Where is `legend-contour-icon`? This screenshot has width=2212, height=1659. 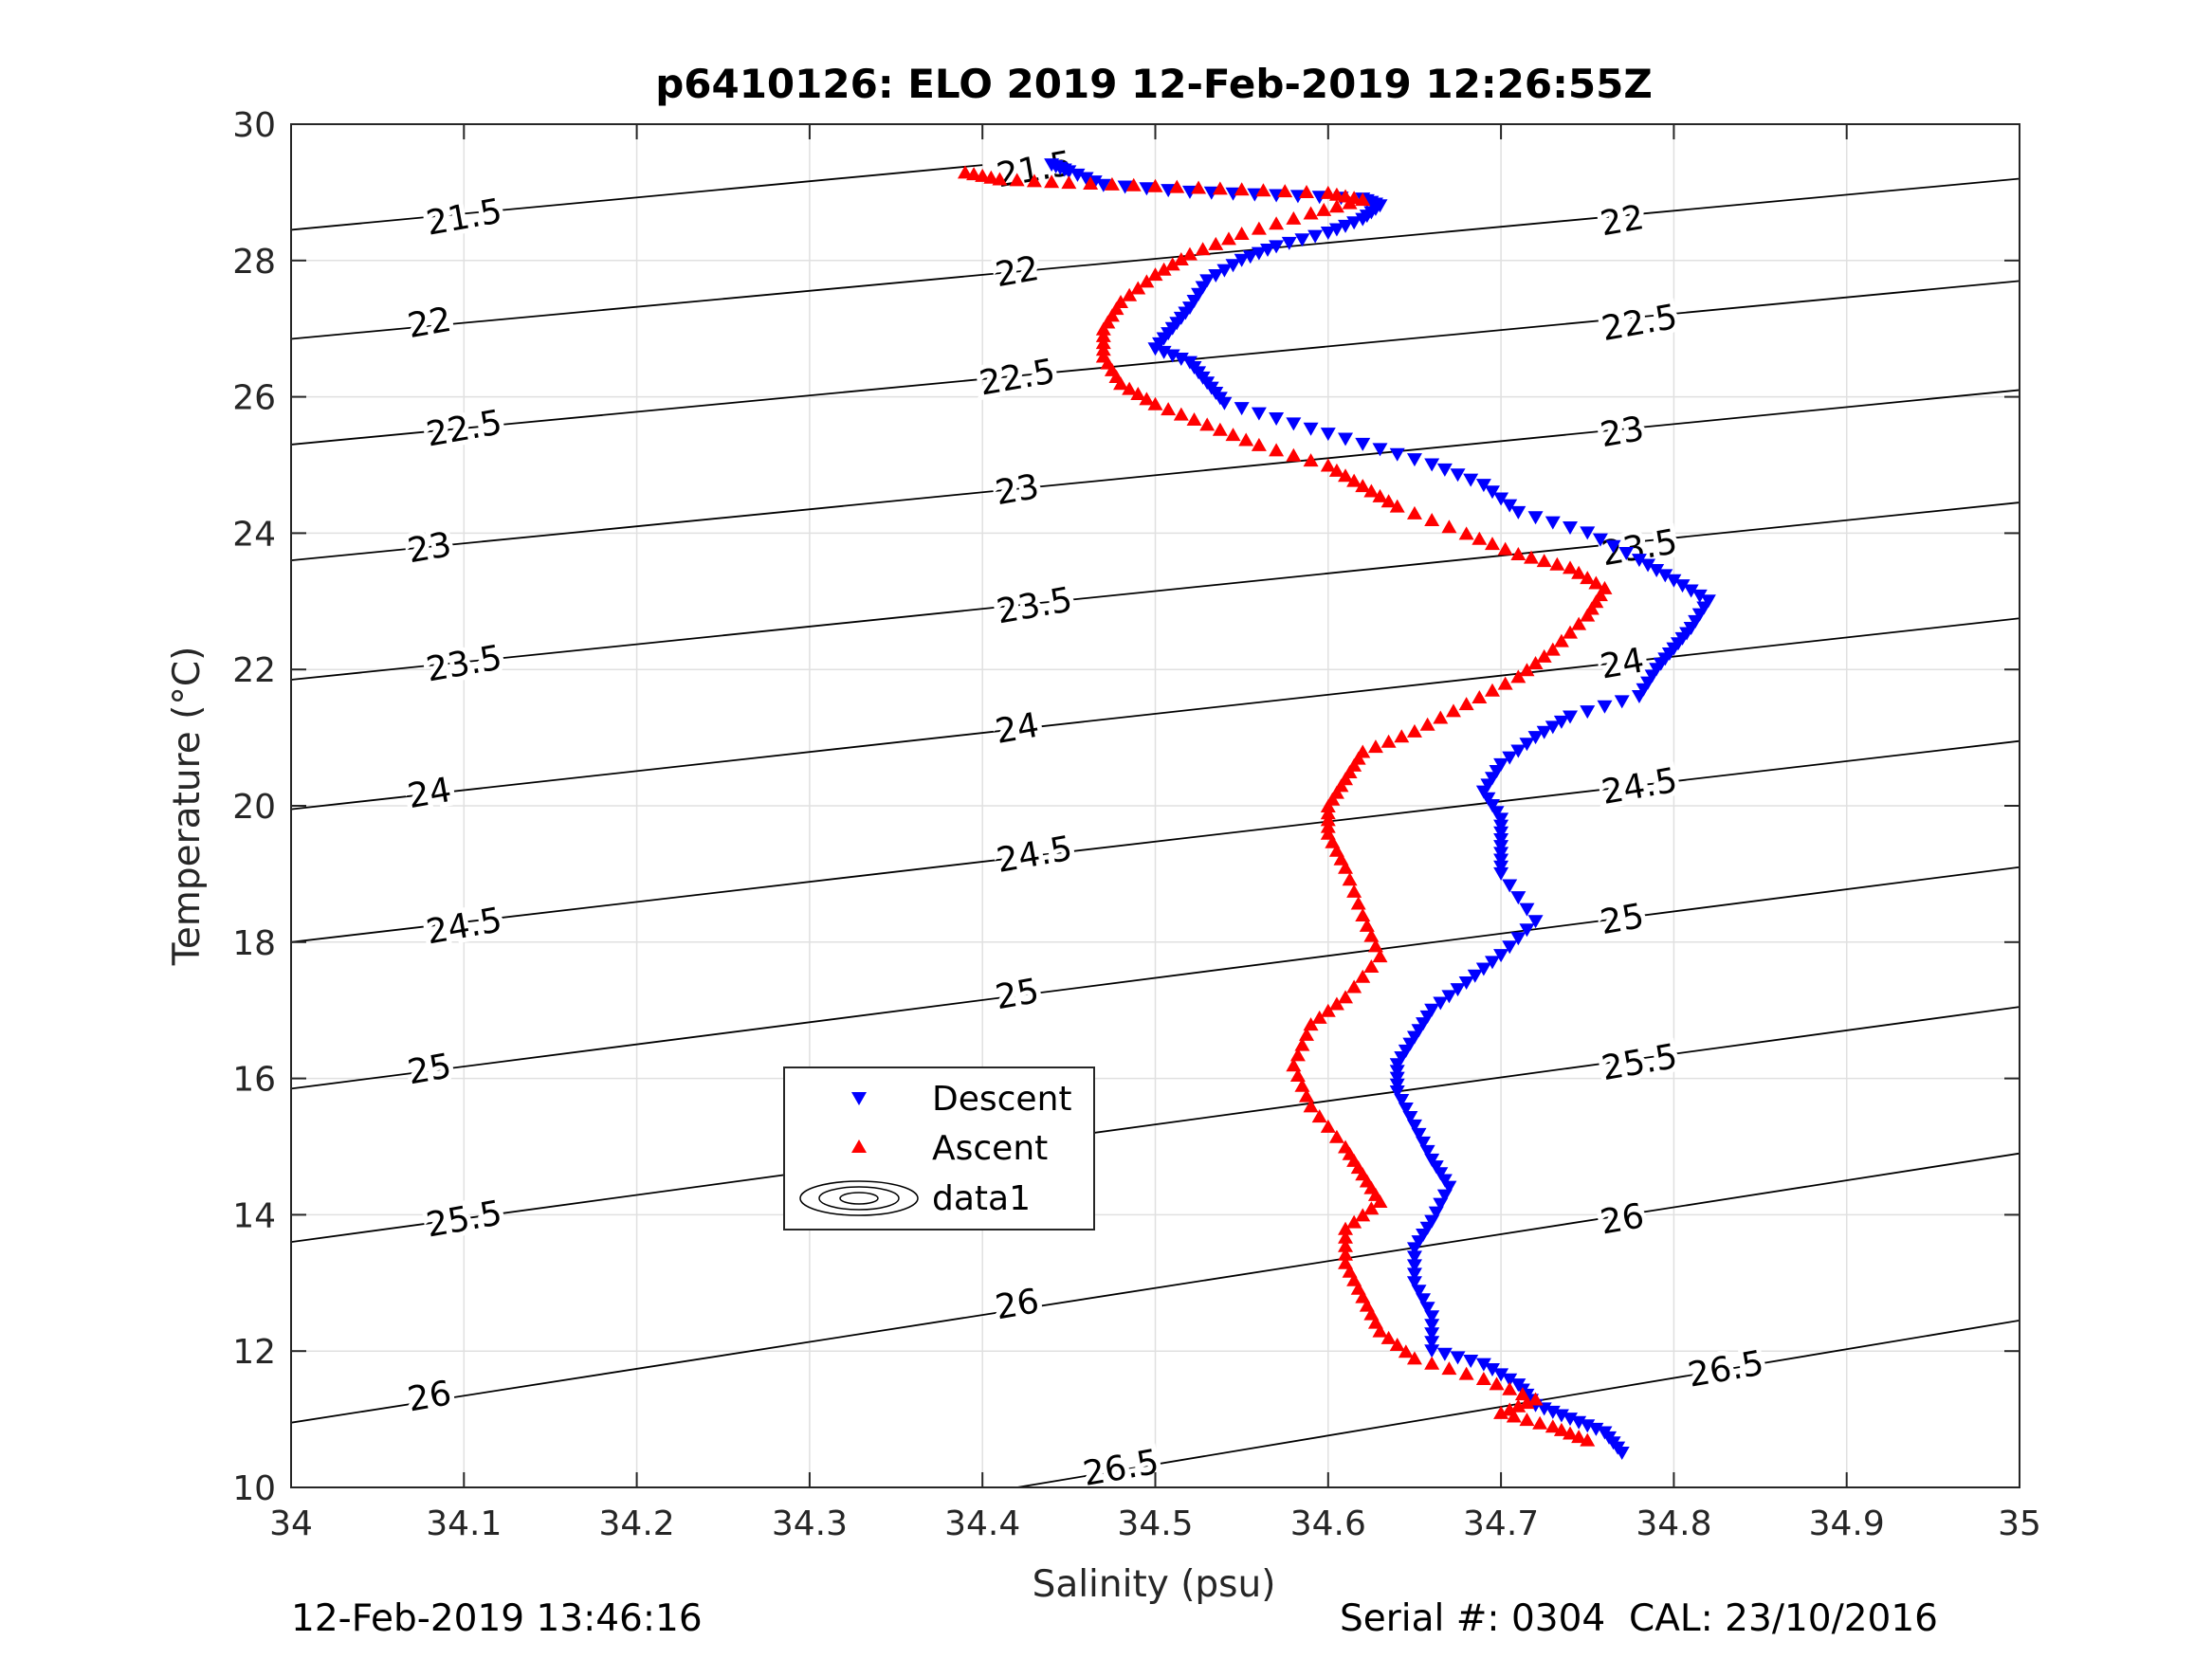
legend-contour-icon is located at coordinates (859, 1198).